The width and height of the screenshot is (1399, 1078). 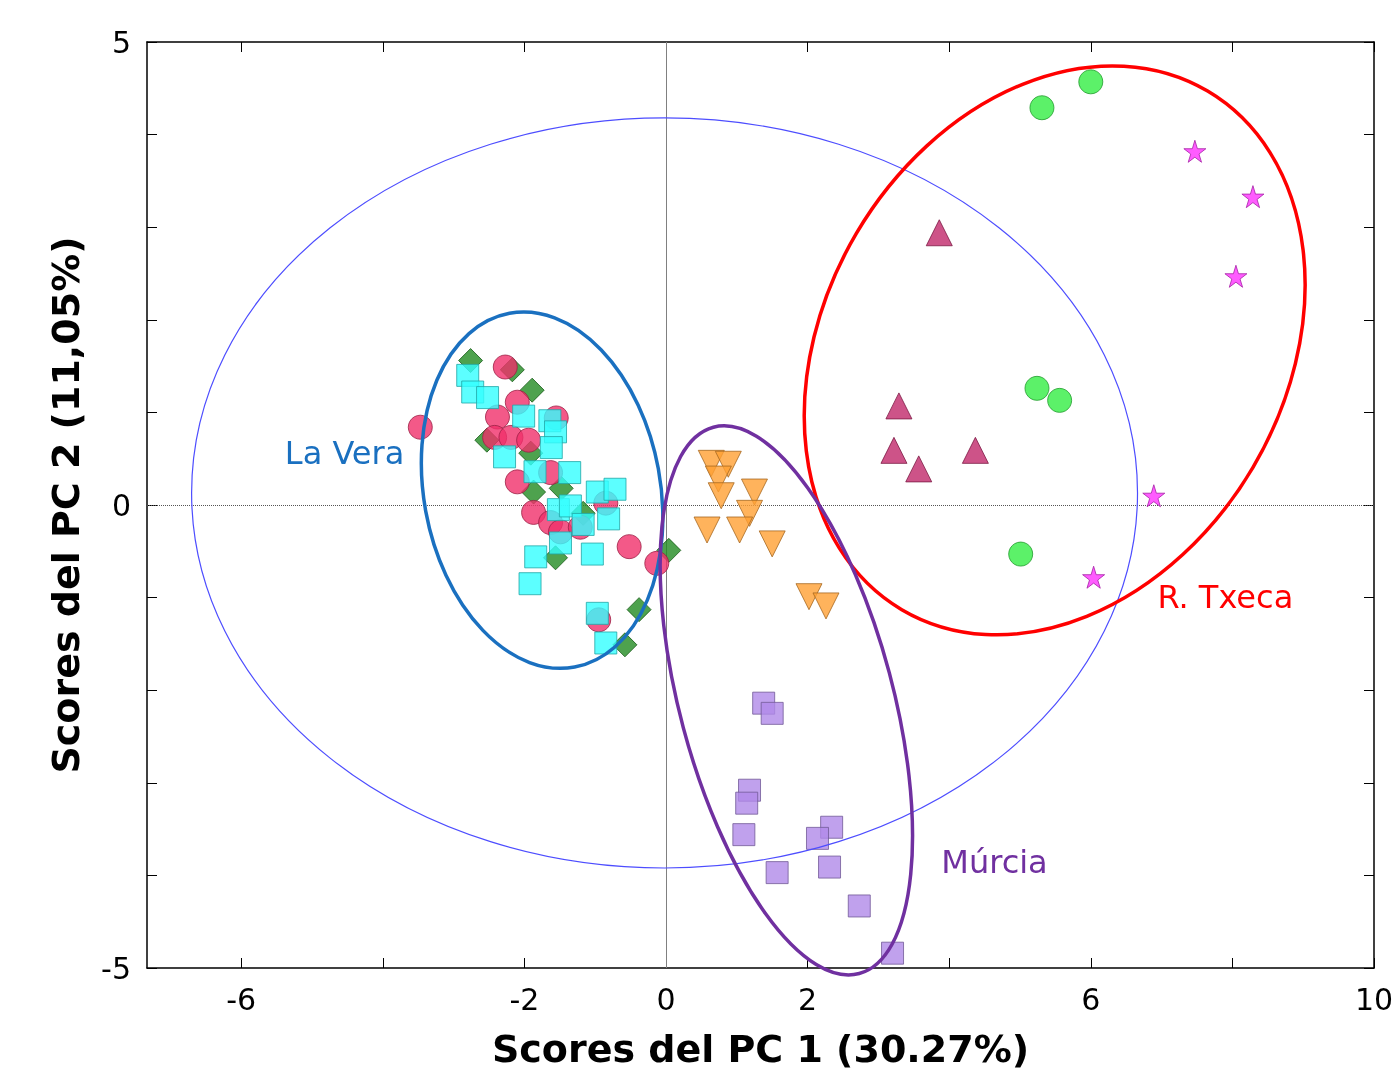 I want to click on x-tick-label: 2, so click(x=808, y=999).